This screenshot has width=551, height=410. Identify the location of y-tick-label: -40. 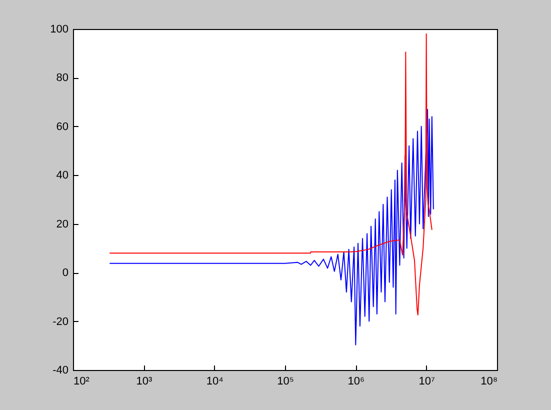
(60, 370).